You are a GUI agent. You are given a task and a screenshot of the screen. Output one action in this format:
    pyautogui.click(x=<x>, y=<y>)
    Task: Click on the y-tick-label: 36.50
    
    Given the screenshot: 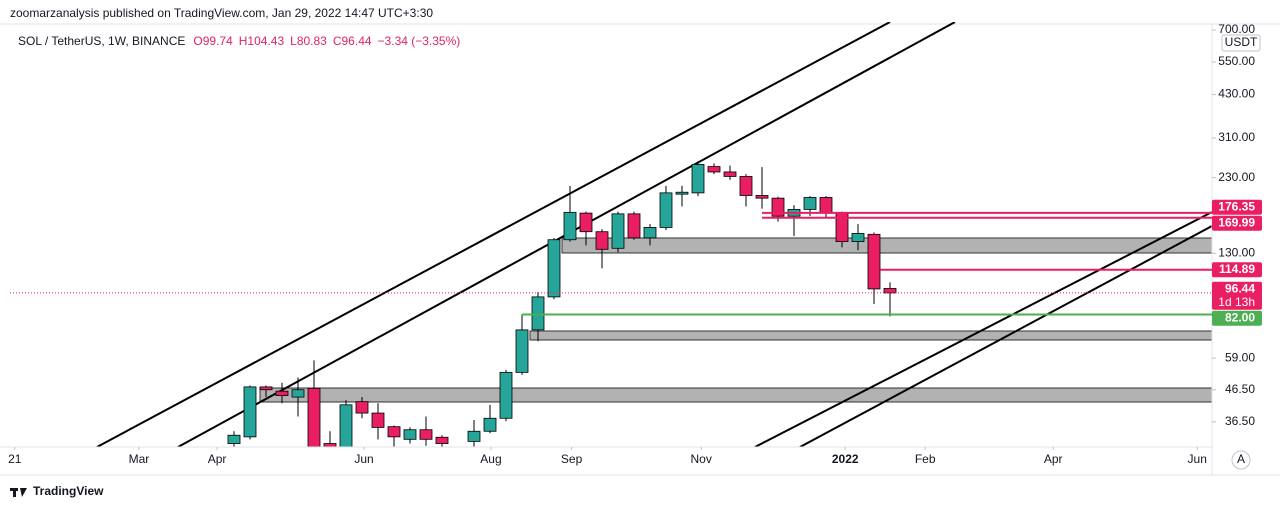 What is the action you would take?
    pyautogui.click(x=1240, y=421)
    